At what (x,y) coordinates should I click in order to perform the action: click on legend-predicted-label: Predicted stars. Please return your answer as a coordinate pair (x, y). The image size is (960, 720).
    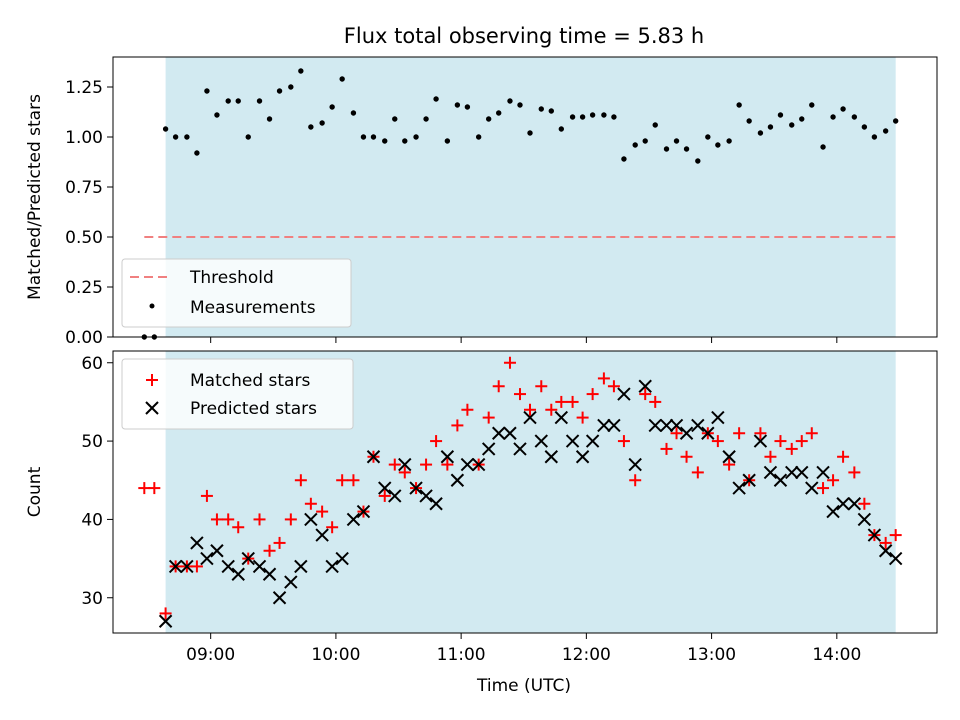
    Looking at the image, I should click on (253, 409).